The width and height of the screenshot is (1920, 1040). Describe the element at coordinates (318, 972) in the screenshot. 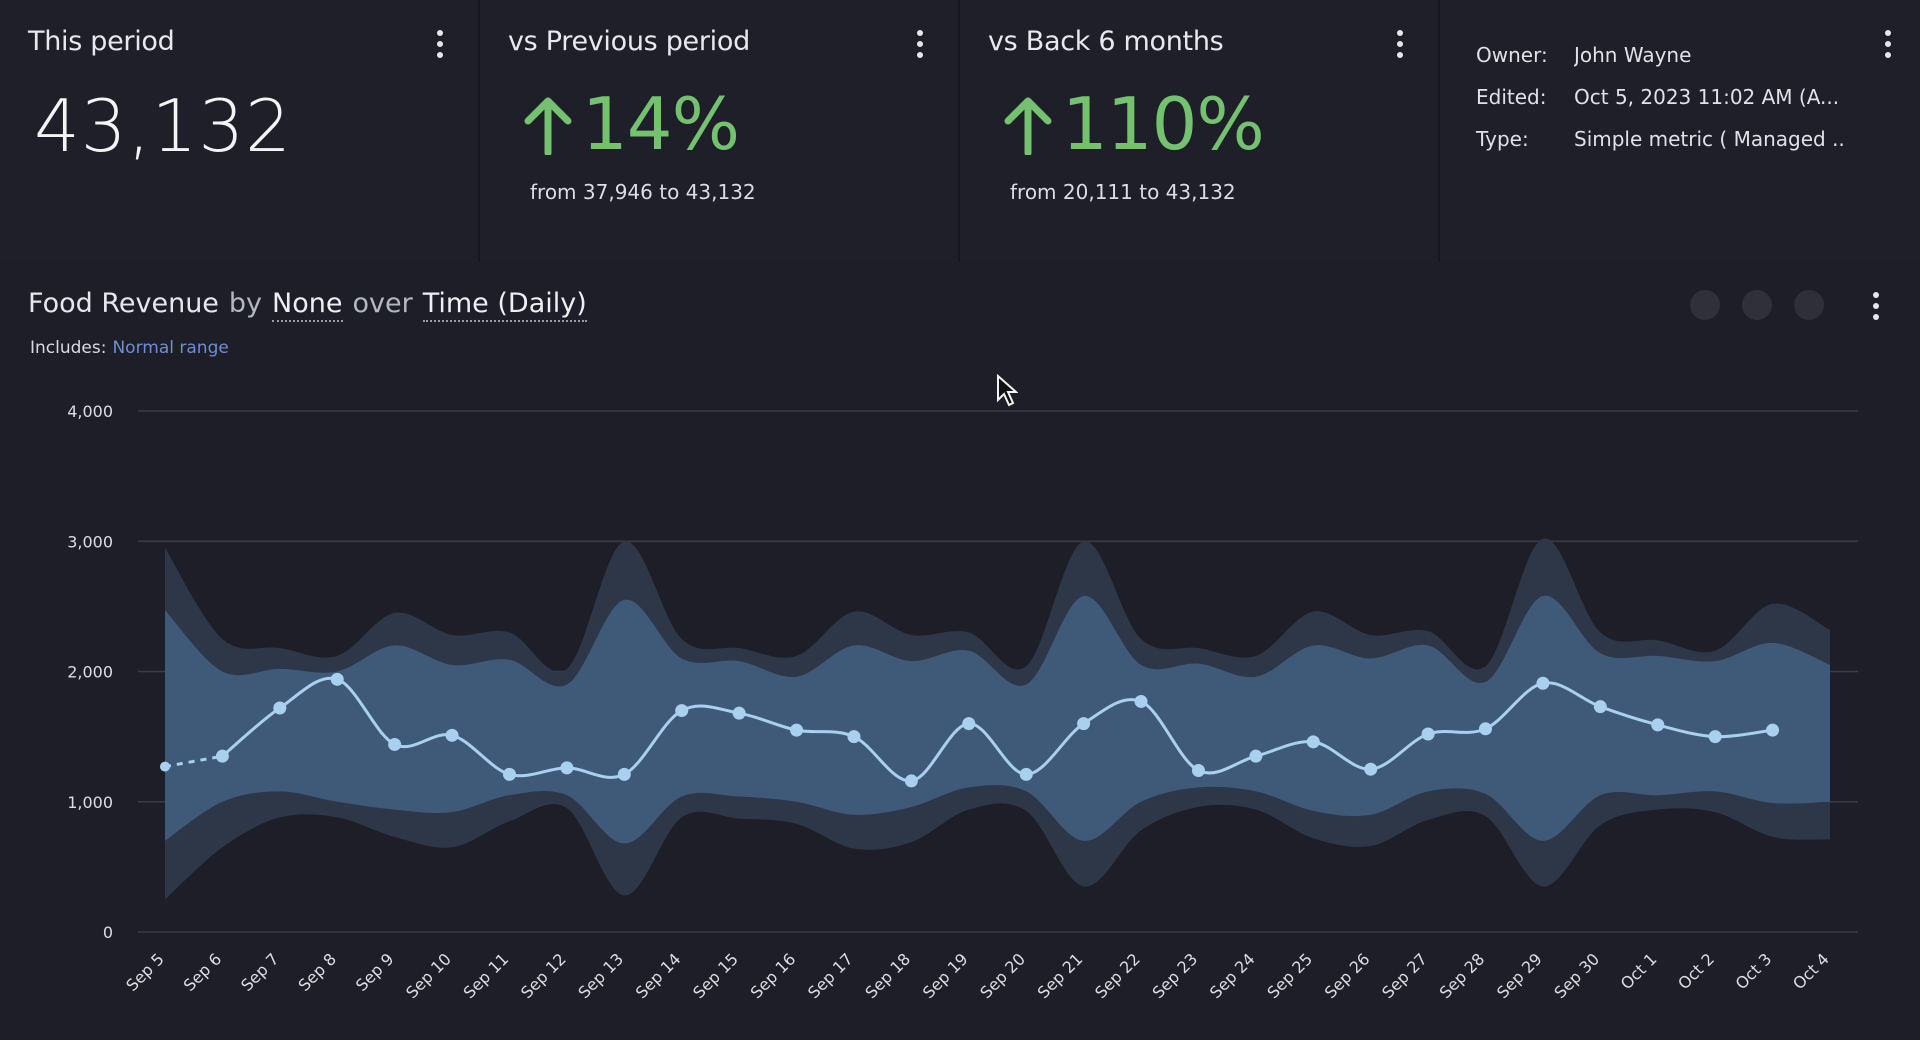

I see `x-tick-label: Sep 8` at that location.